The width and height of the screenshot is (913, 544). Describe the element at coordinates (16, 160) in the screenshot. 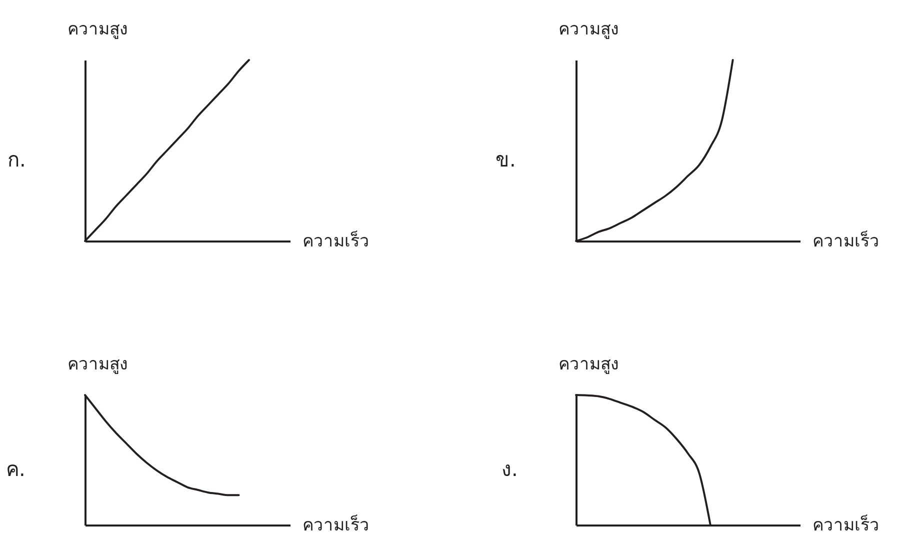

I see `text: ก.` at that location.